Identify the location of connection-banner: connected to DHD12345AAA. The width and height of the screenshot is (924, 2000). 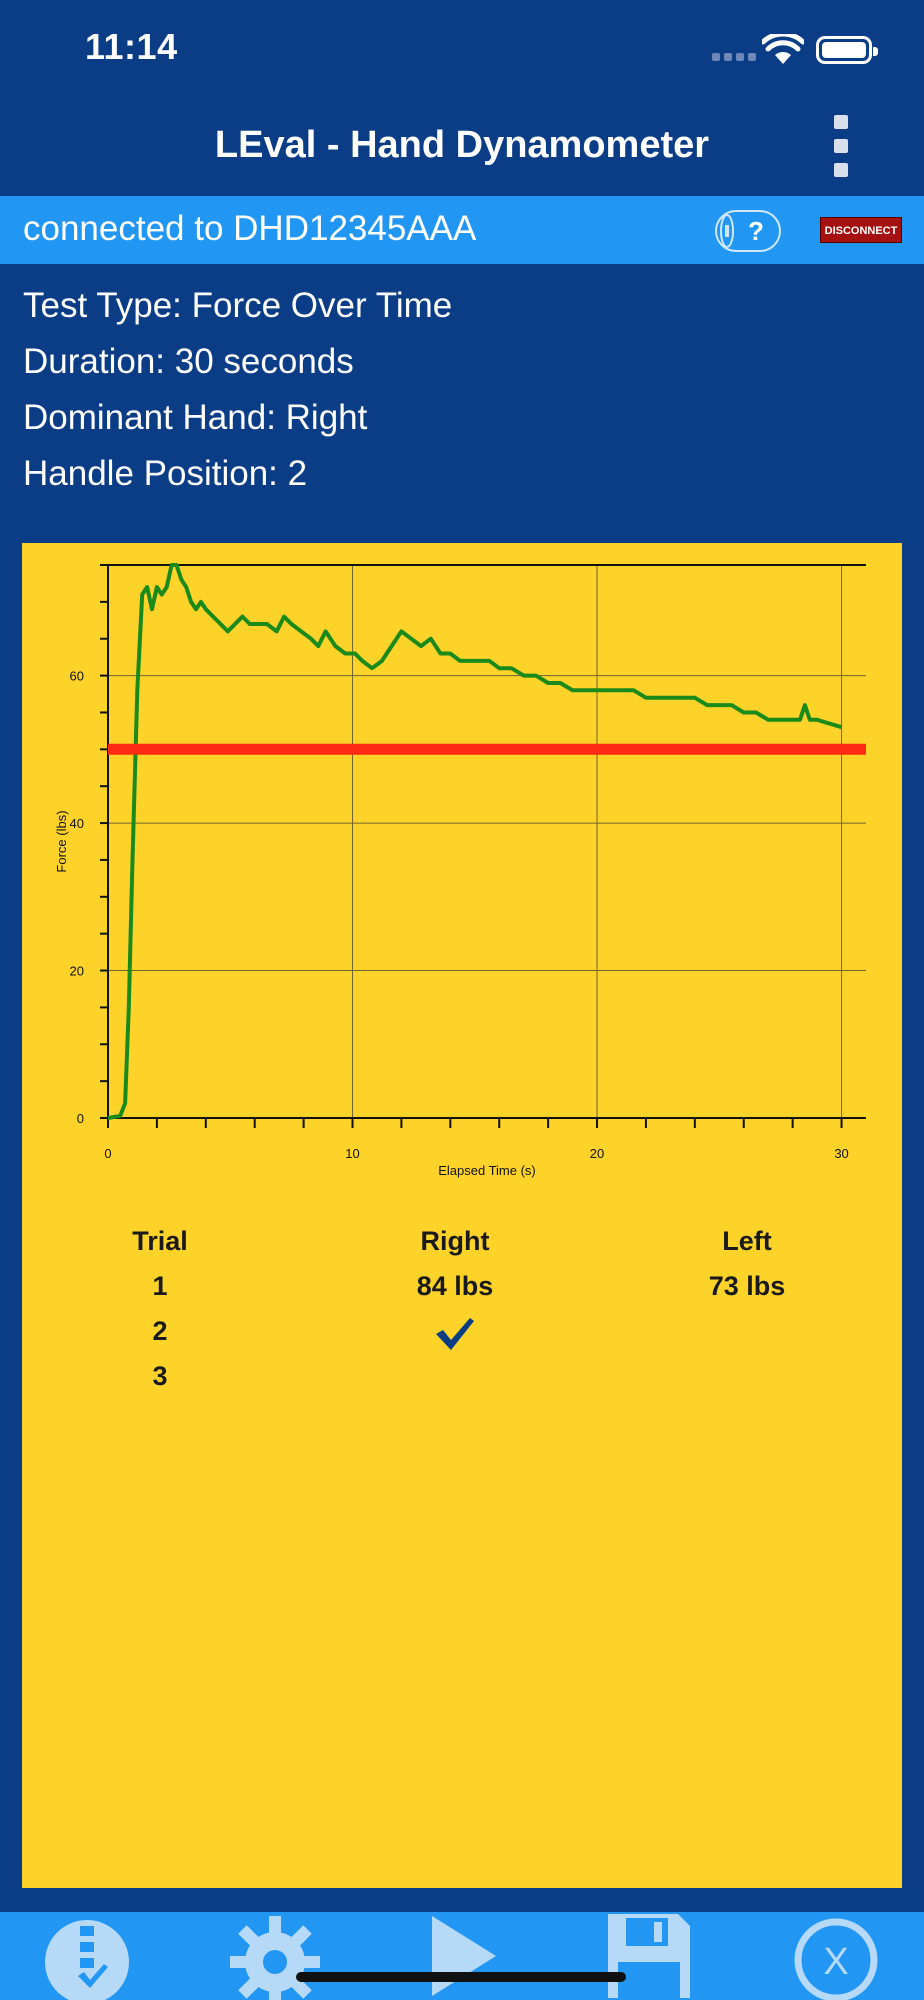
(462, 230).